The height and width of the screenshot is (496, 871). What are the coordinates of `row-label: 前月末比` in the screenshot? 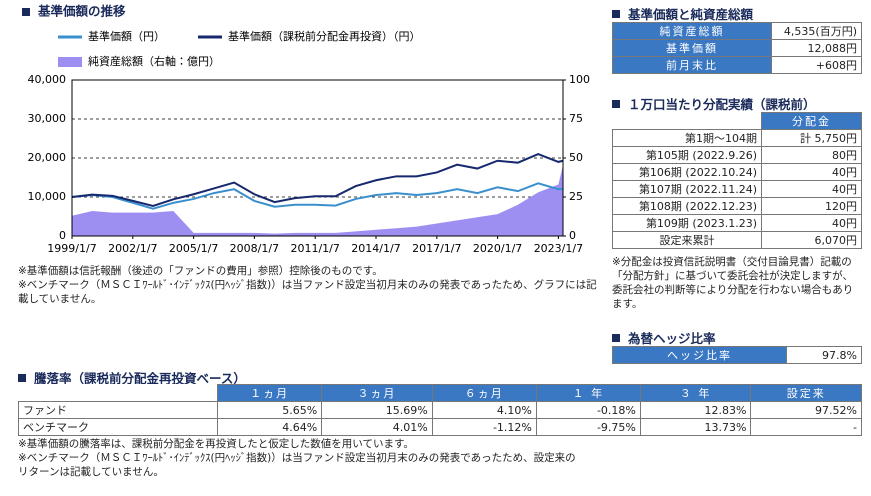 It's located at (692, 65).